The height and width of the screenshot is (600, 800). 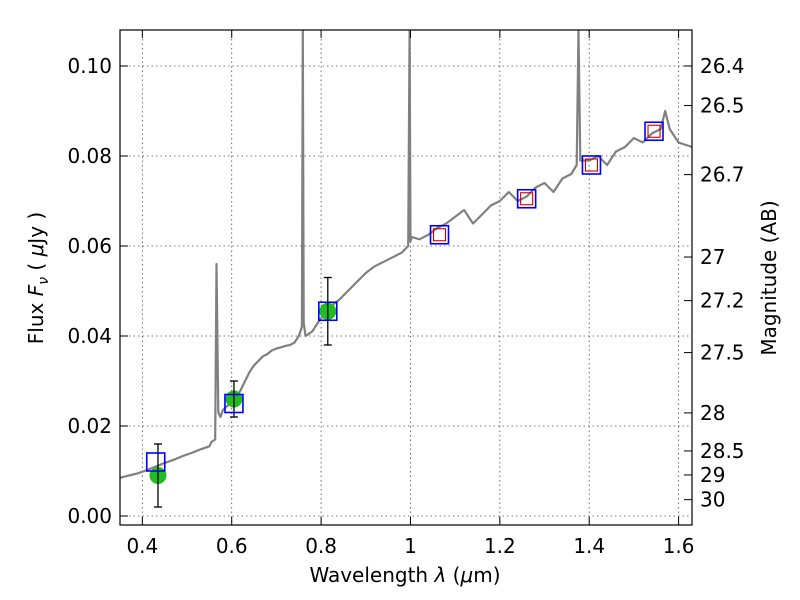 I want to click on y2-axis-label: Magnitude (AB), so click(x=769, y=277).